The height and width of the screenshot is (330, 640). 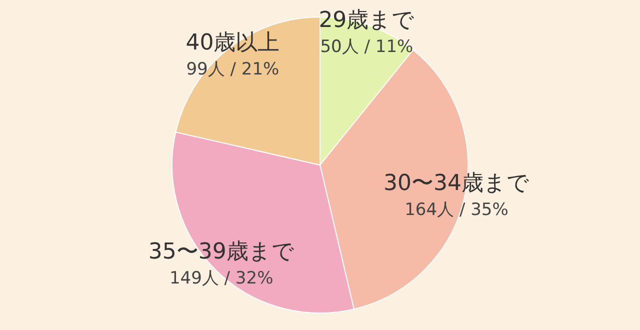 What do you see at coordinates (221, 251) in the screenshot?
I see `slice-label: 35〜39歳まで` at bounding box center [221, 251].